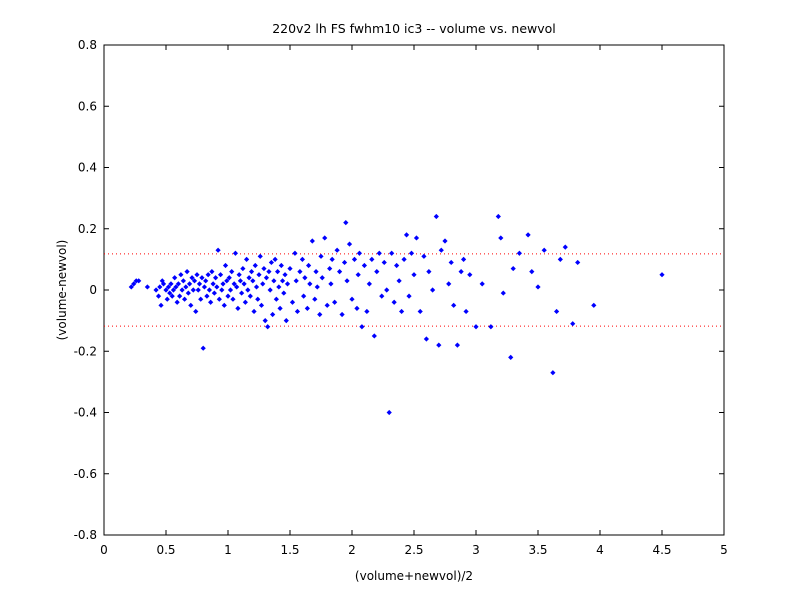 Image resolution: width=800 pixels, height=600 pixels. Describe the element at coordinates (352, 550) in the screenshot. I see `x-tick-label: 2` at that location.